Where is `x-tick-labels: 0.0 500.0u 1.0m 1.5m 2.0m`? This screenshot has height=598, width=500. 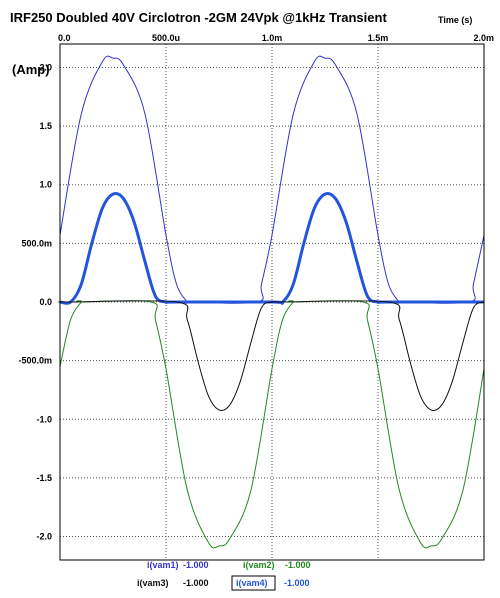 x-tick-labels: 0.0 500.0u 1.0m 1.5m 2.0m is located at coordinates (276, 38).